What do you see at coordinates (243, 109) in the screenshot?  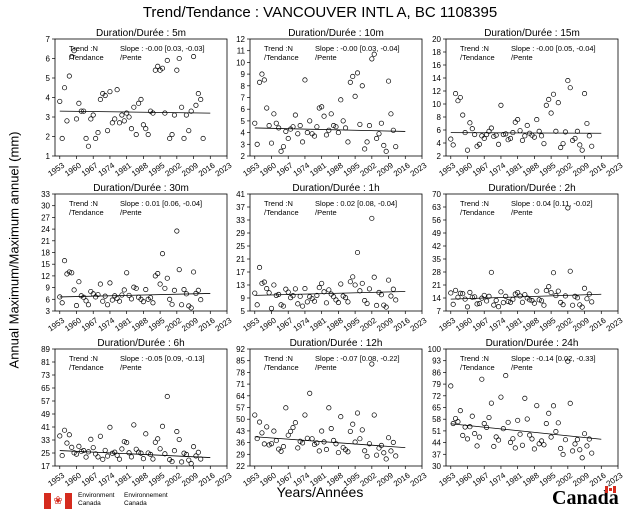 I see `y-tick-label: 6` at bounding box center [243, 109].